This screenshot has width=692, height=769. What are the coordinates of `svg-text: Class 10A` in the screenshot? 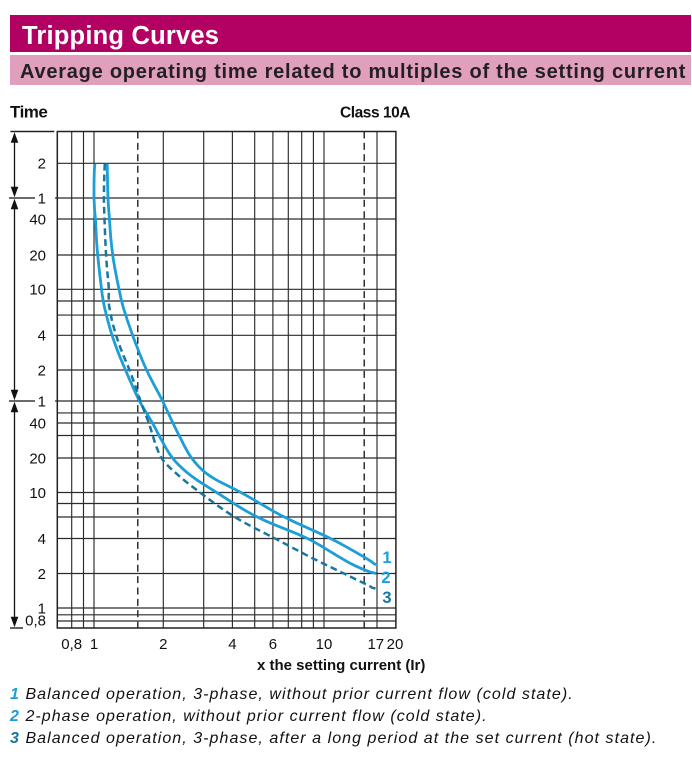 It's located at (375, 113).